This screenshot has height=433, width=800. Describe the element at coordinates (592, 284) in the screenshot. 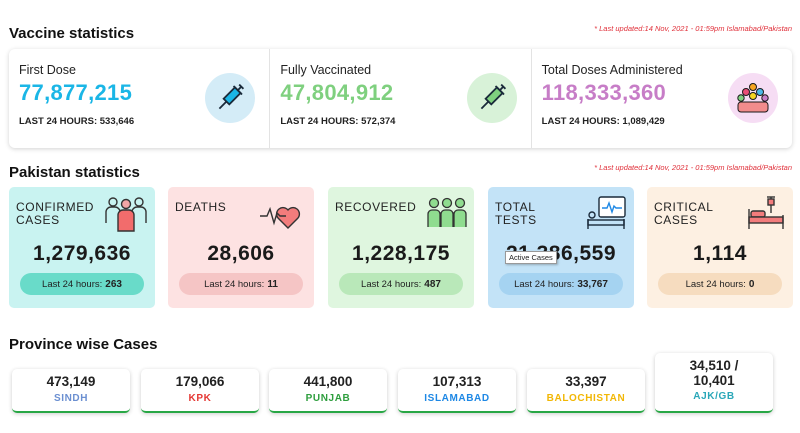

I see `tests-last24-value: 33,767` at that location.